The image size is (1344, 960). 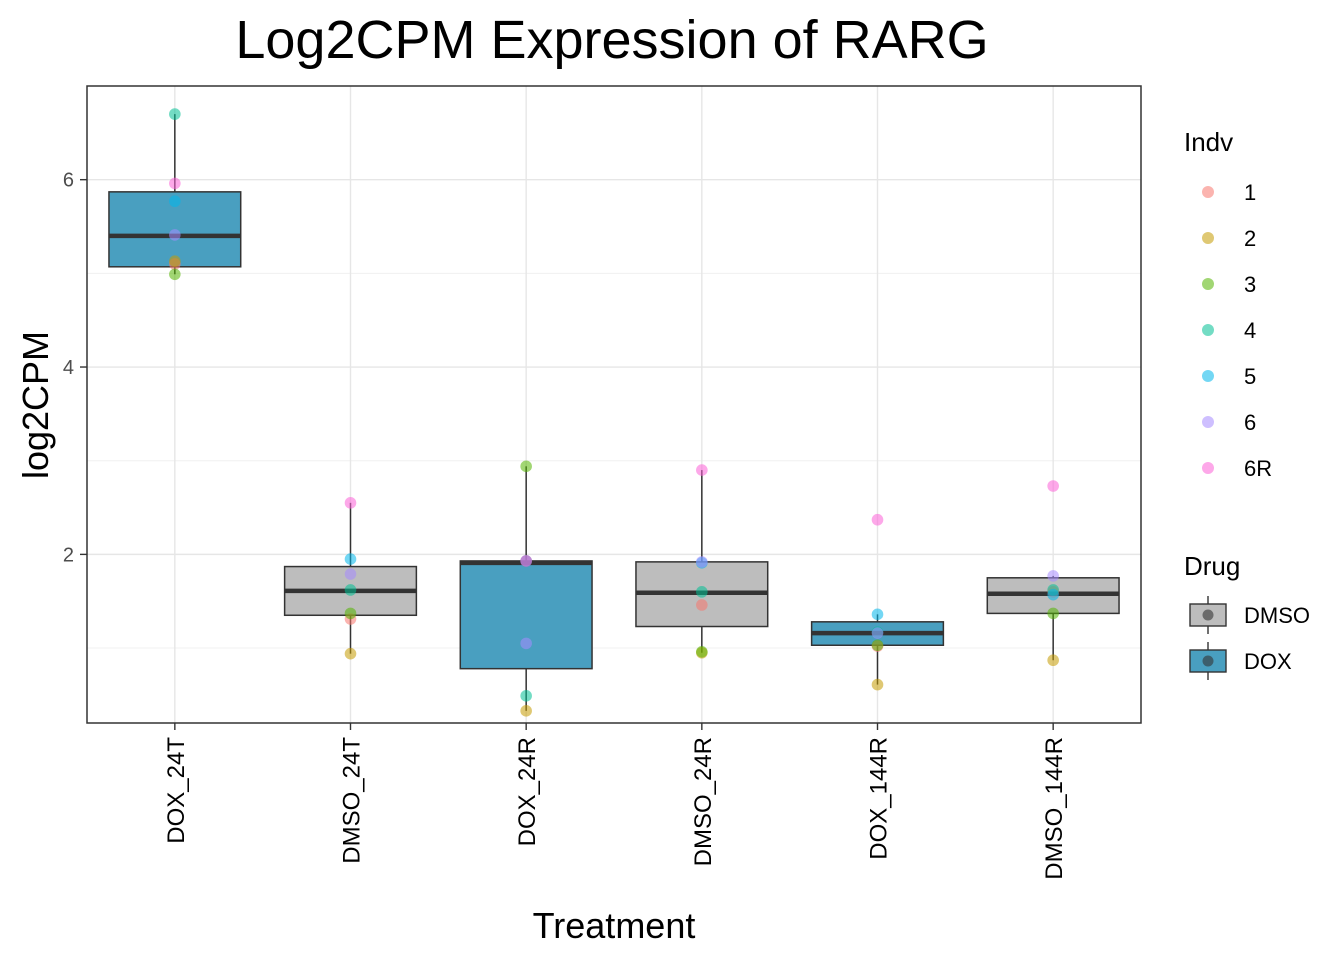 I want to click on x-tick-label: DMSO_144R, so click(x=1054, y=808).